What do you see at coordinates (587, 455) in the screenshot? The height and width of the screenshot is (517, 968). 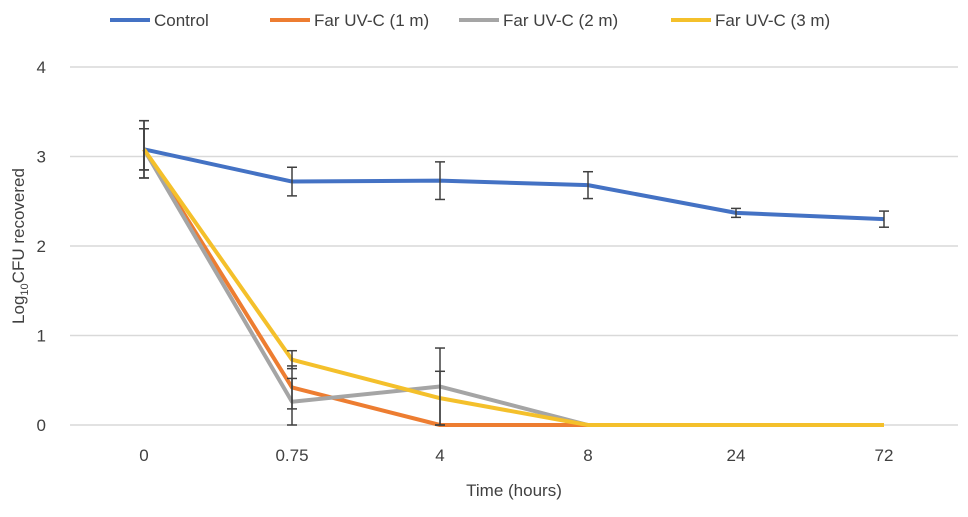 I see `x-tick-label: 8` at bounding box center [587, 455].